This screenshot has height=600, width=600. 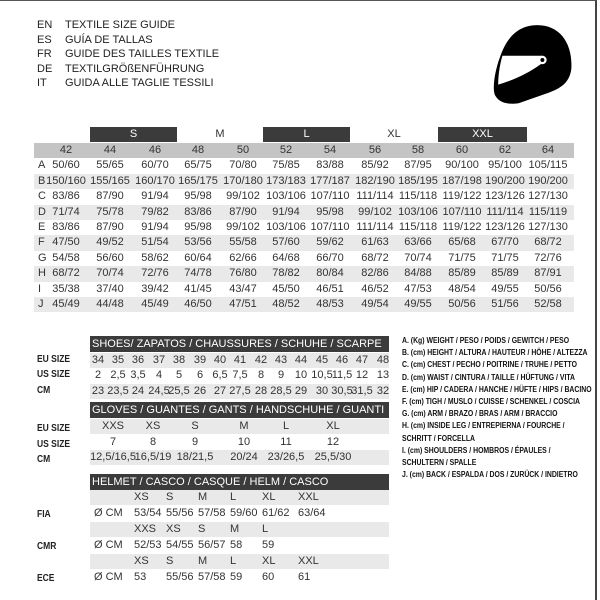 What do you see at coordinates (45, 25) in the screenshot?
I see `lang-code: EN` at bounding box center [45, 25].